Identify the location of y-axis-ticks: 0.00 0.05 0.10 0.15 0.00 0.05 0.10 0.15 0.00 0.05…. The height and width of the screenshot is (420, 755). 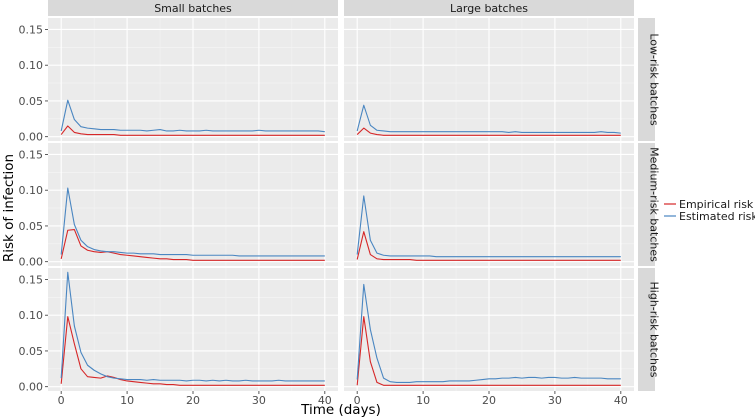
(33, 208).